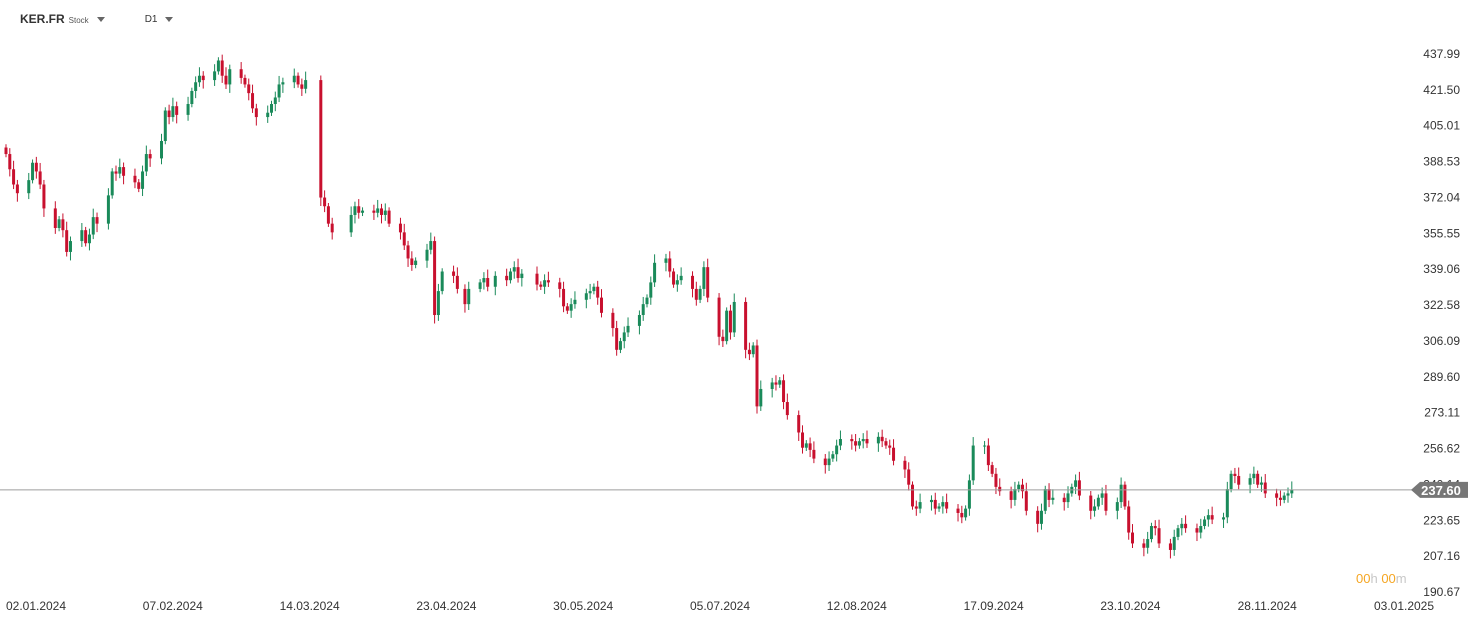 The height and width of the screenshot is (623, 1482). What do you see at coordinates (1267, 606) in the screenshot?
I see `x-tick-label: 28.11.2024` at bounding box center [1267, 606].